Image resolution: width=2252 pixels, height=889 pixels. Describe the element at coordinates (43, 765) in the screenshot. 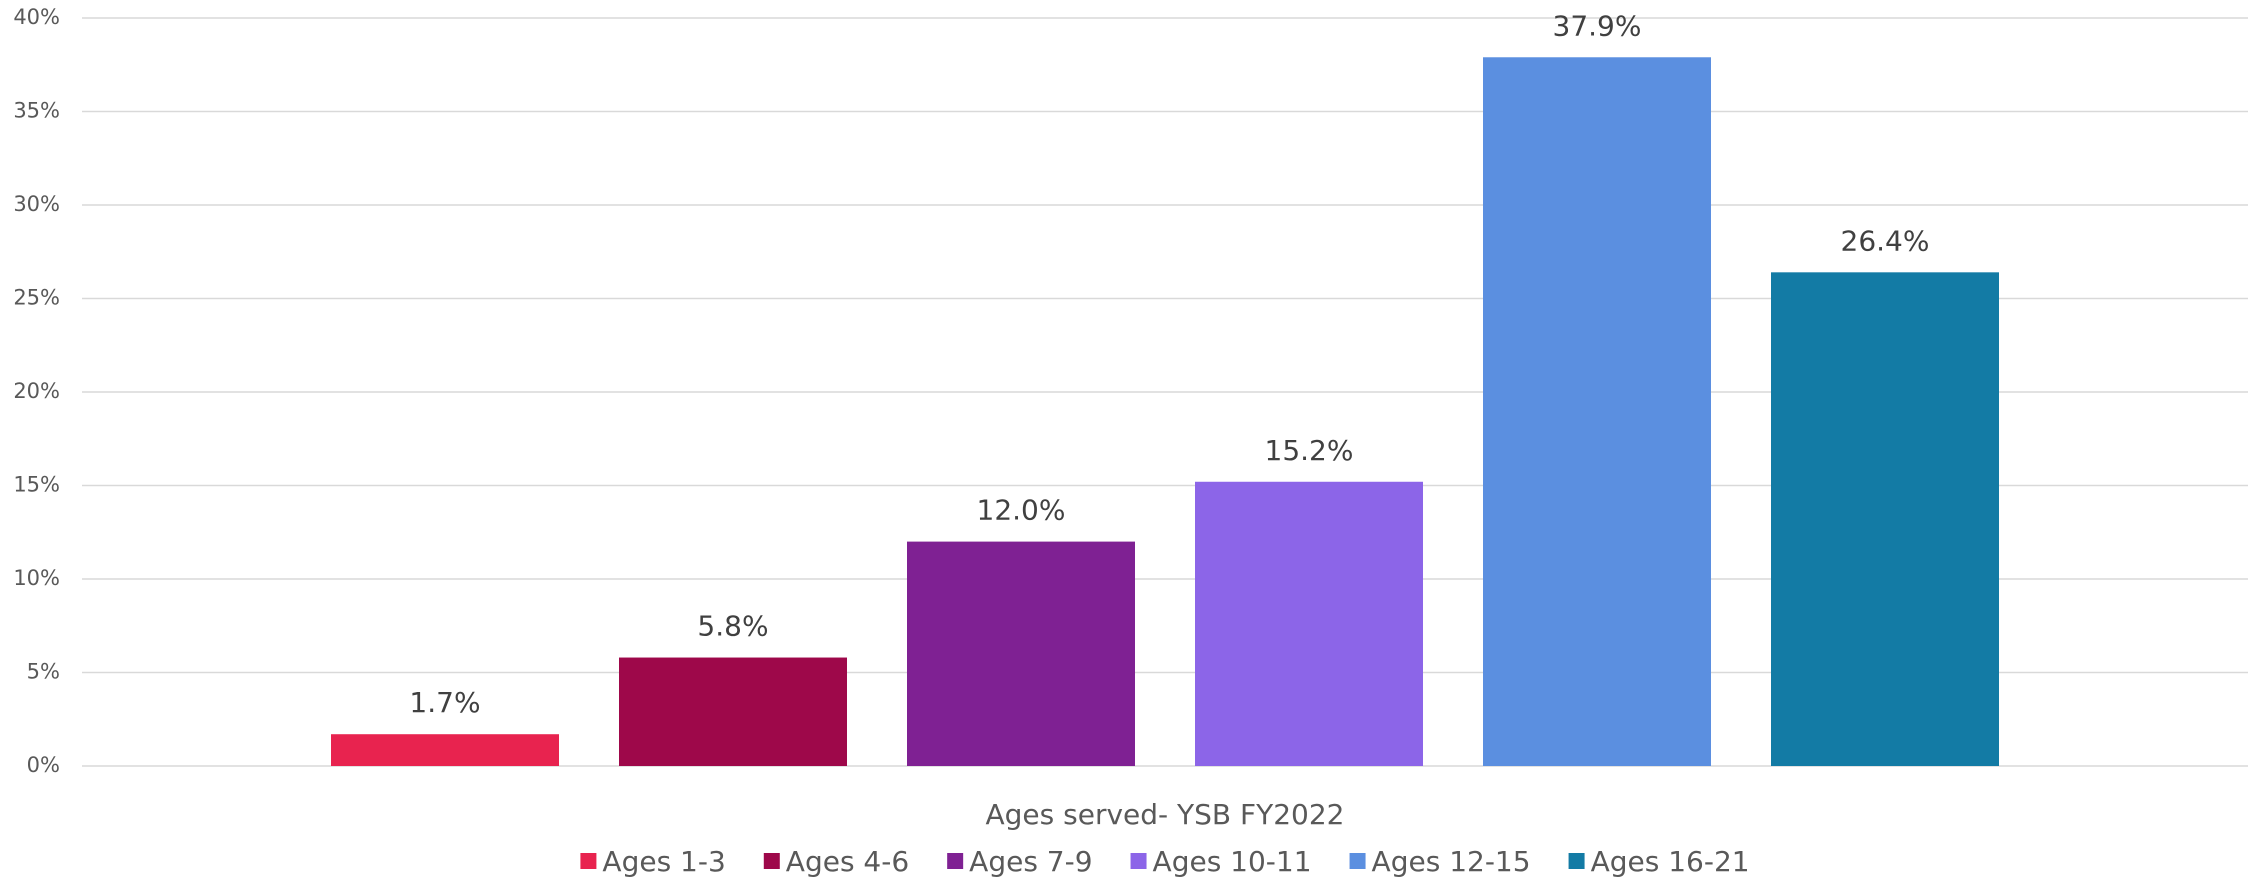

I see `y-tick-label: 0%` at that location.